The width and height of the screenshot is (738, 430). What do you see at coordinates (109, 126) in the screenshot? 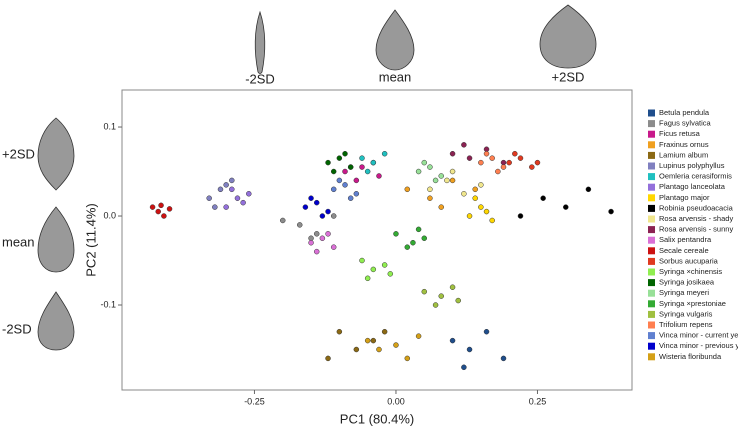
I see `y-tick-label: 0.1` at bounding box center [109, 126].